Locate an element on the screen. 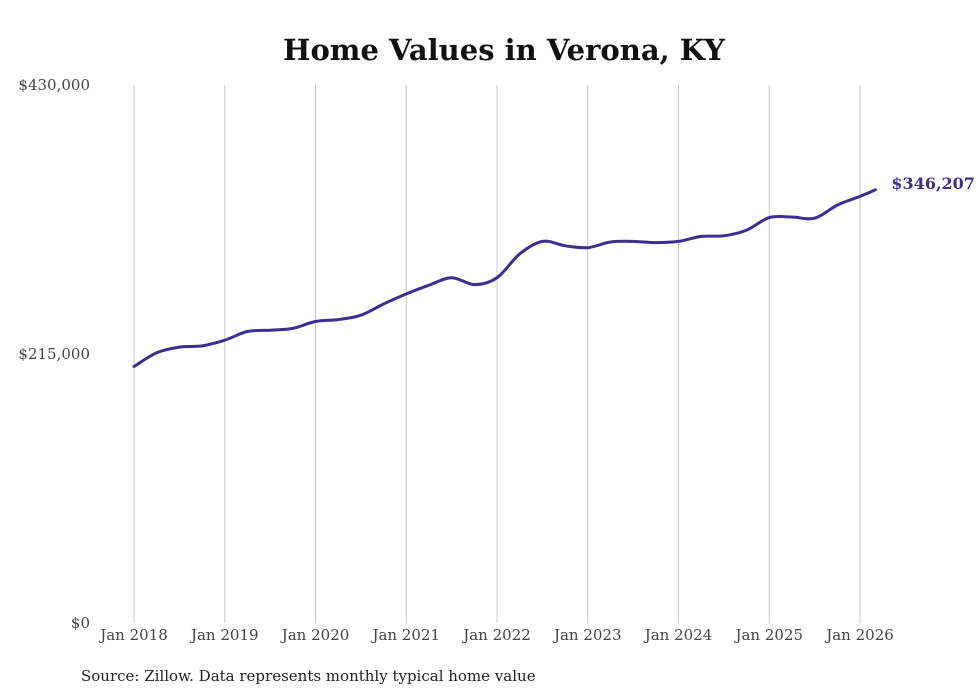  x-tick-label: Jan 2018 is located at coordinates (133, 635).